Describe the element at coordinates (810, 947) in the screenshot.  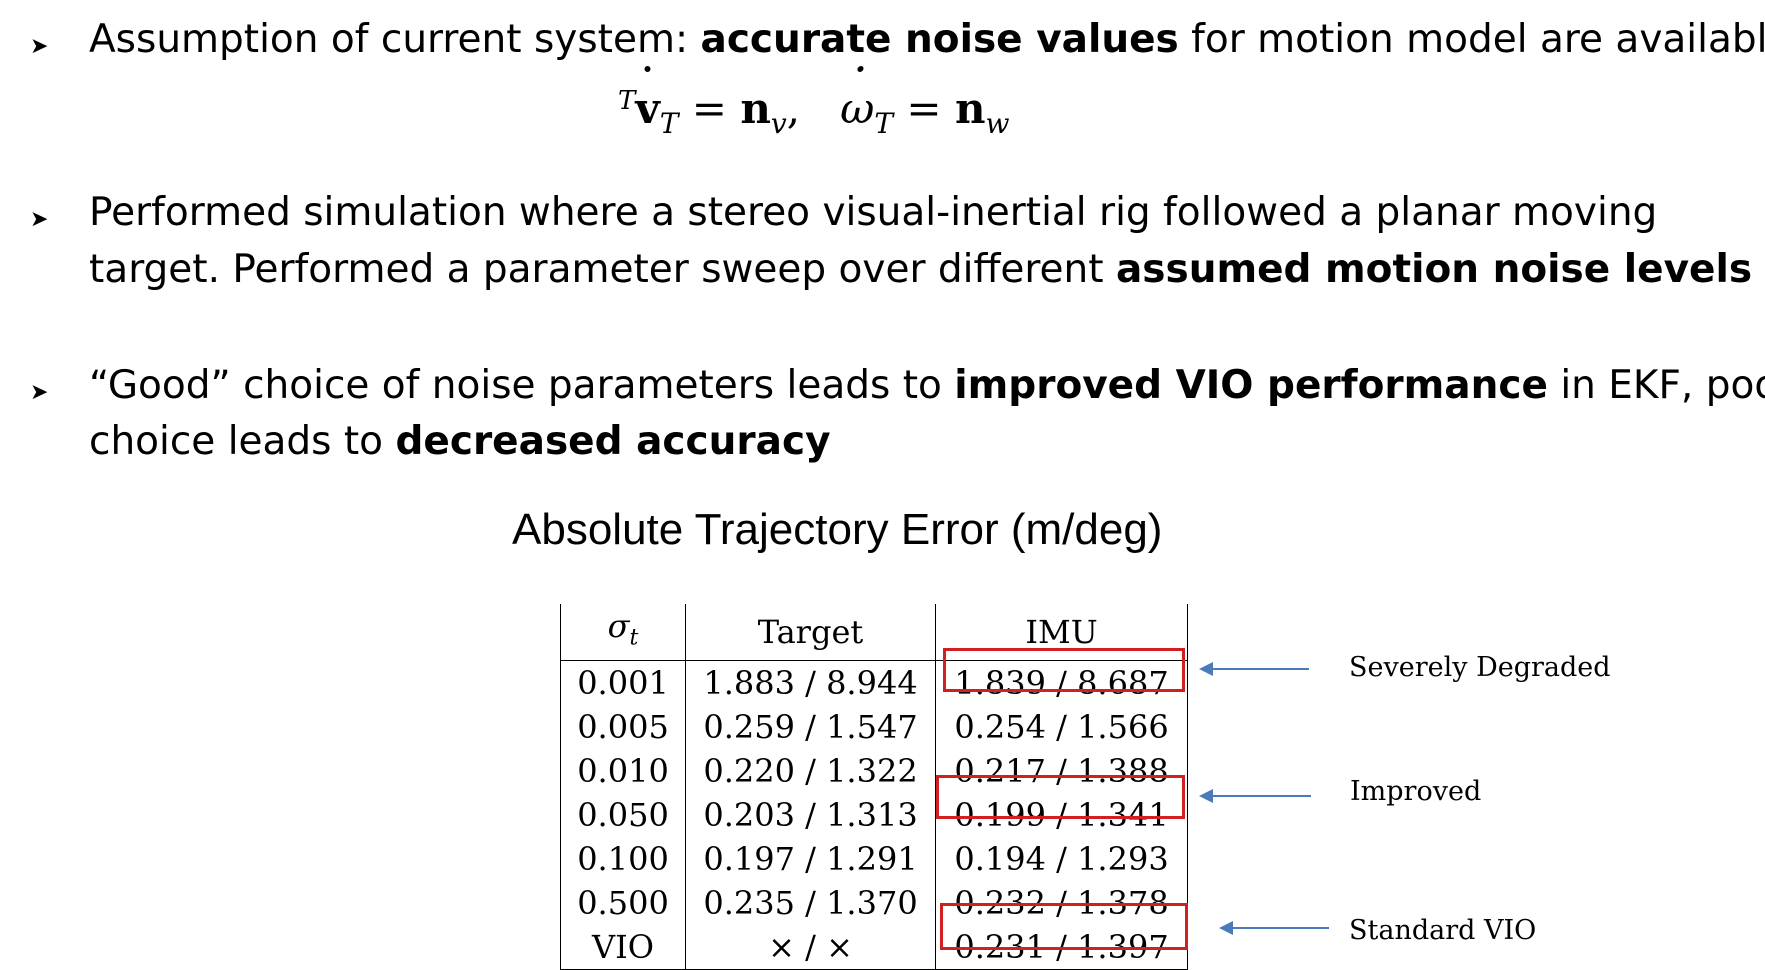
I see `cell-target: × / ×` at that location.